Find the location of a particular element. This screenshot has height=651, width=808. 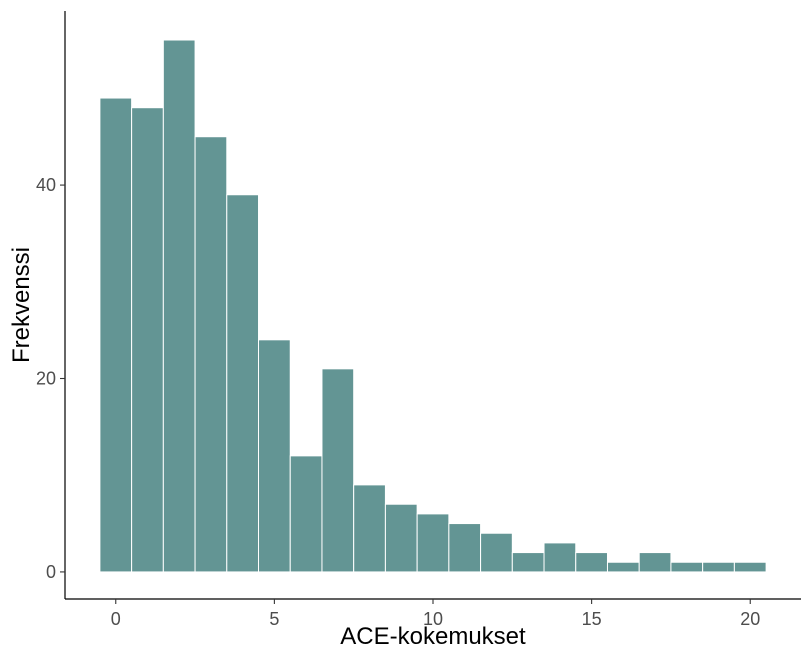

x-ticks-group: 0 5 10 15 20 is located at coordinates (435, 614).